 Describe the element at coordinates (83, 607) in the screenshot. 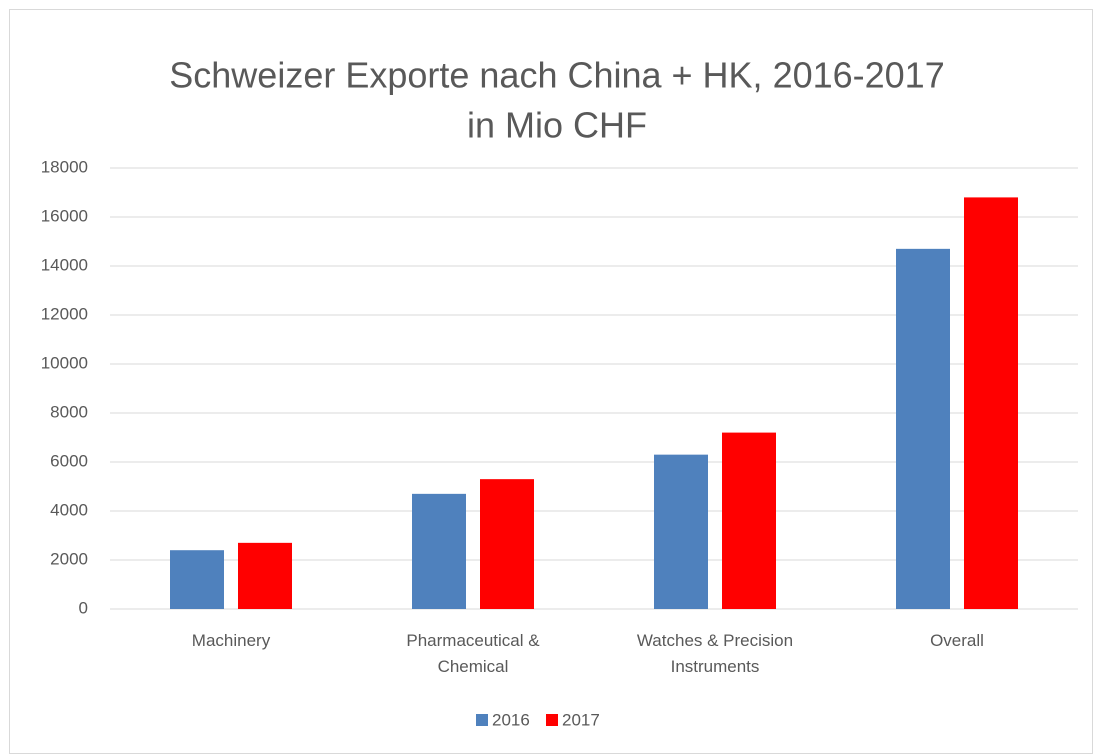

I see `y-tick-label: 0` at that location.